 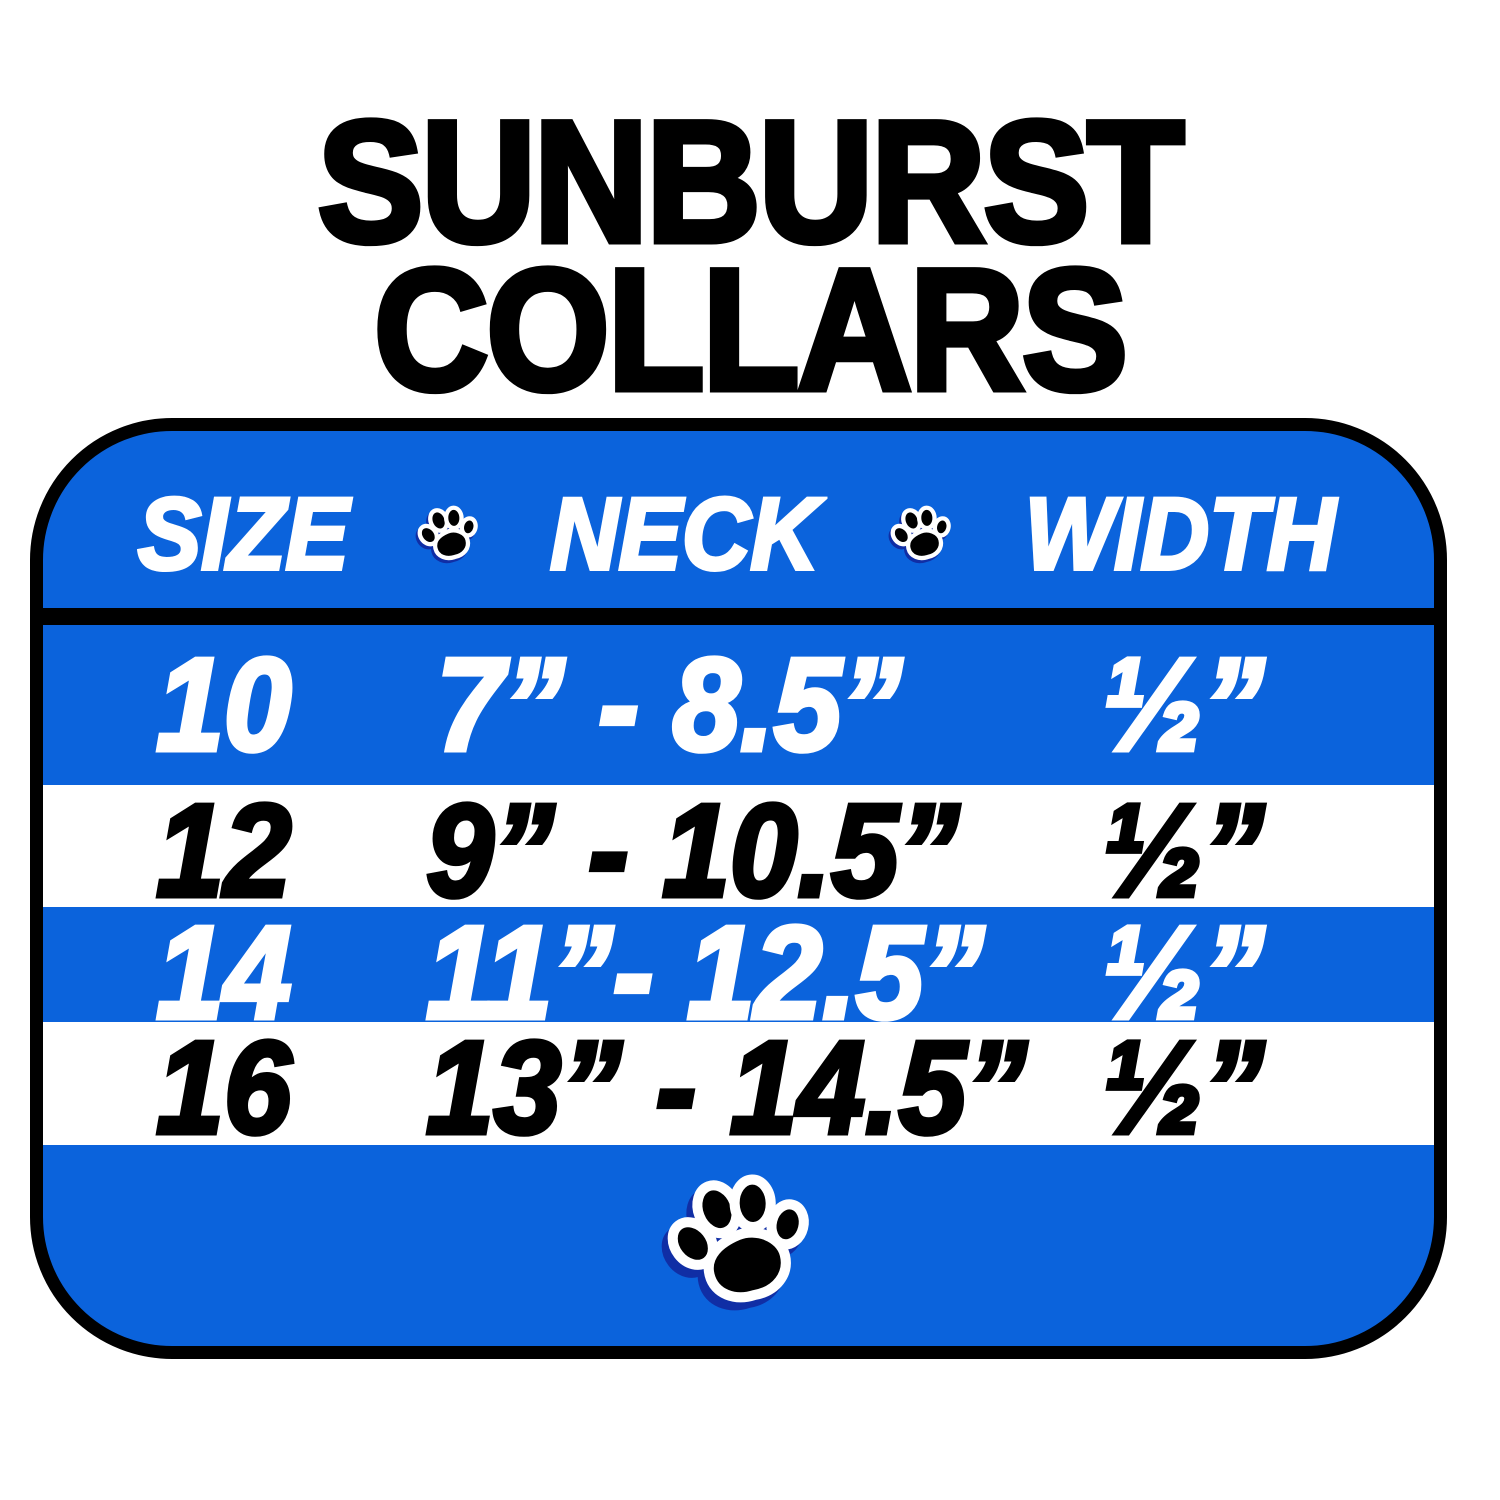 I want to click on table-row: 16 13” - 14.5” ½”, so click(x=738, y=1087).